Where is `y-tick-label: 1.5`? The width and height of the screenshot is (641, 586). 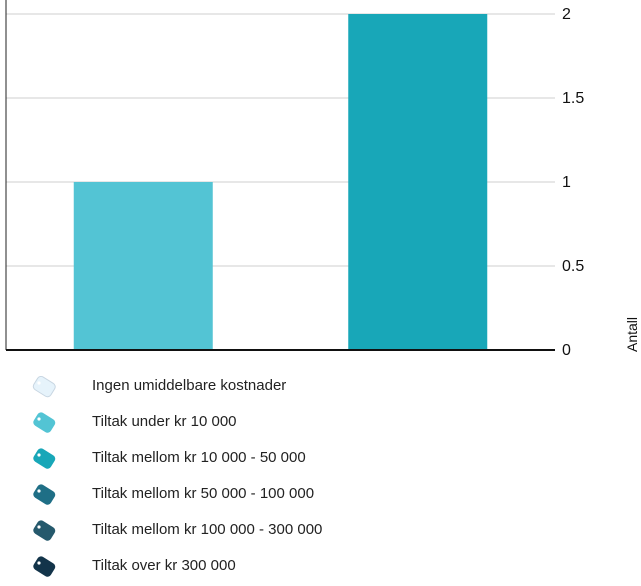
y-tick-label: 1.5 is located at coordinates (573, 98).